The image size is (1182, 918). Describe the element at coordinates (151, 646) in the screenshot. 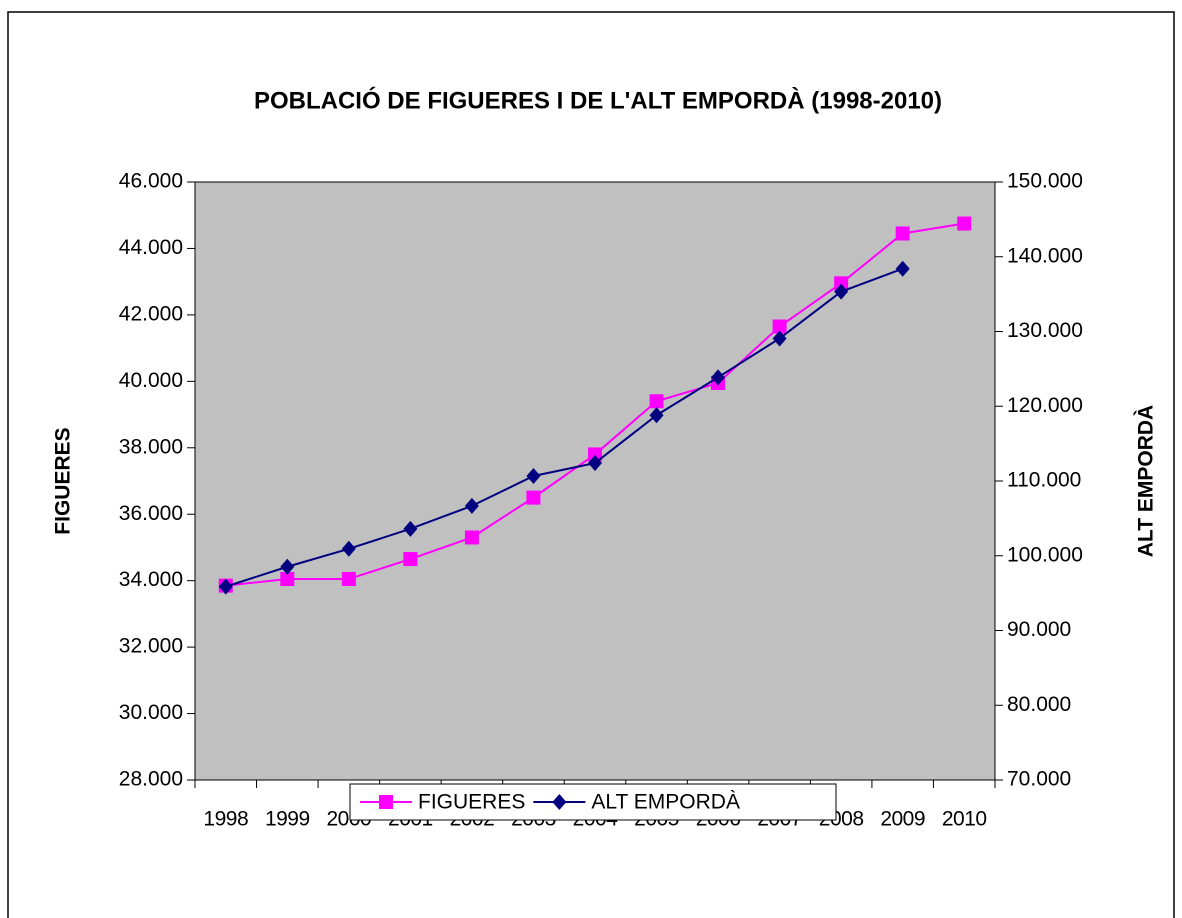

I see `y-tick-label: 32.000` at that location.